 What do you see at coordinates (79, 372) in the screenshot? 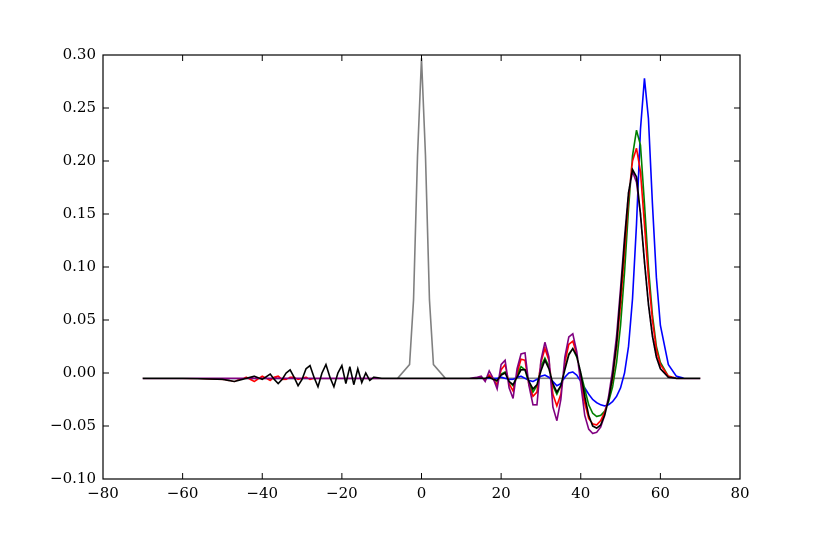
I see `y-tick-label: 0.00` at bounding box center [79, 372].